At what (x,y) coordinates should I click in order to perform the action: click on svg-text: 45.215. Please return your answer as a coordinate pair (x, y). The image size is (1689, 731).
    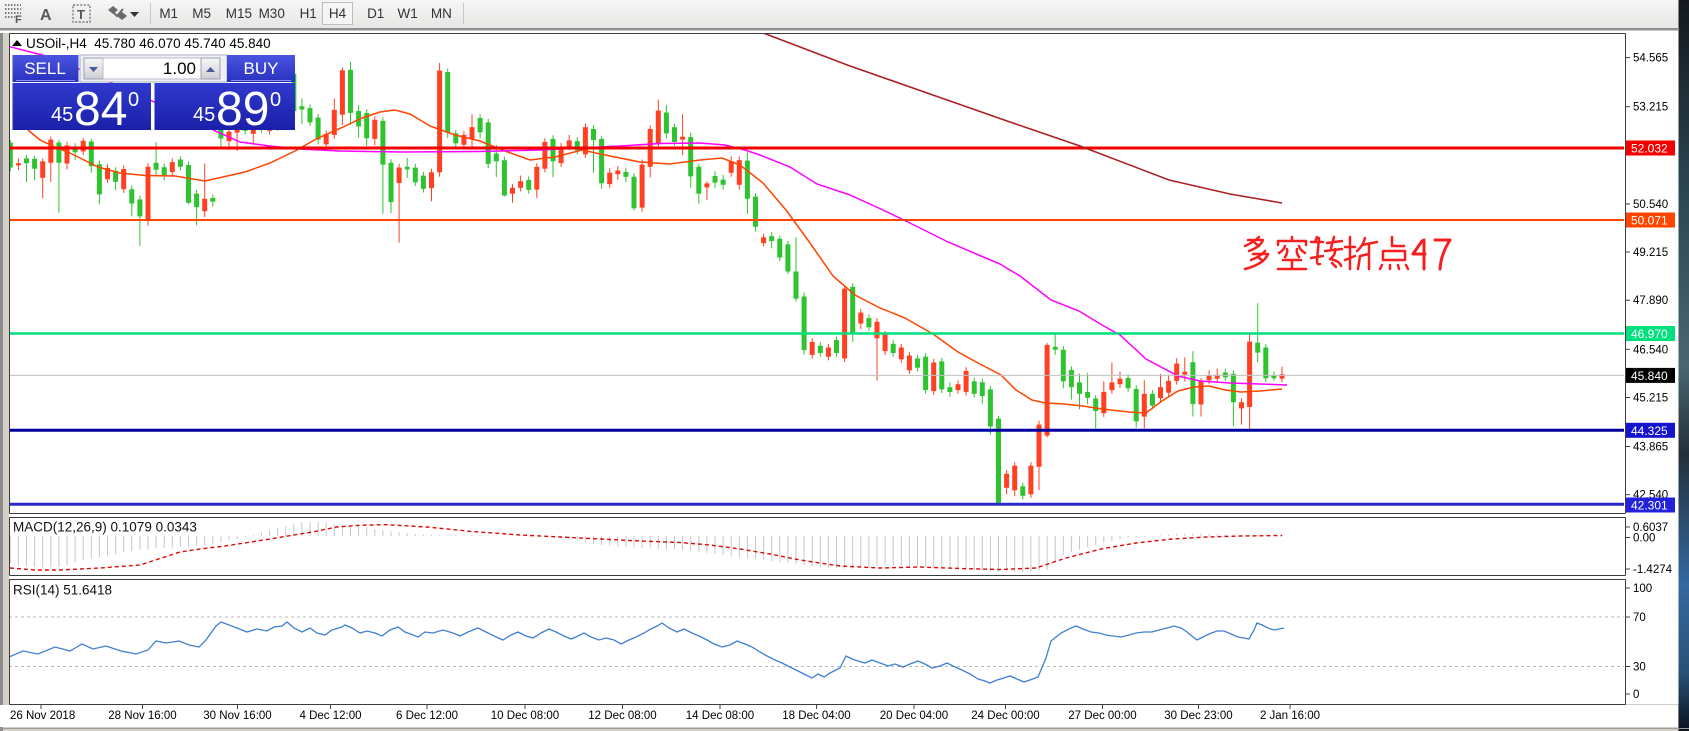
    Looking at the image, I should click on (1650, 399).